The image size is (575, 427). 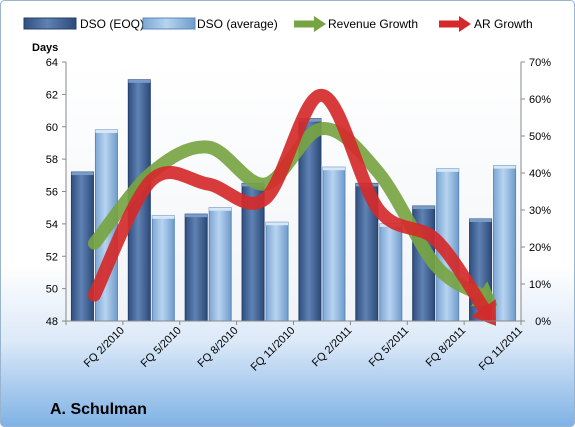 What do you see at coordinates (52, 193) in the screenshot?
I see `y-left-tick-label: 56` at bounding box center [52, 193].